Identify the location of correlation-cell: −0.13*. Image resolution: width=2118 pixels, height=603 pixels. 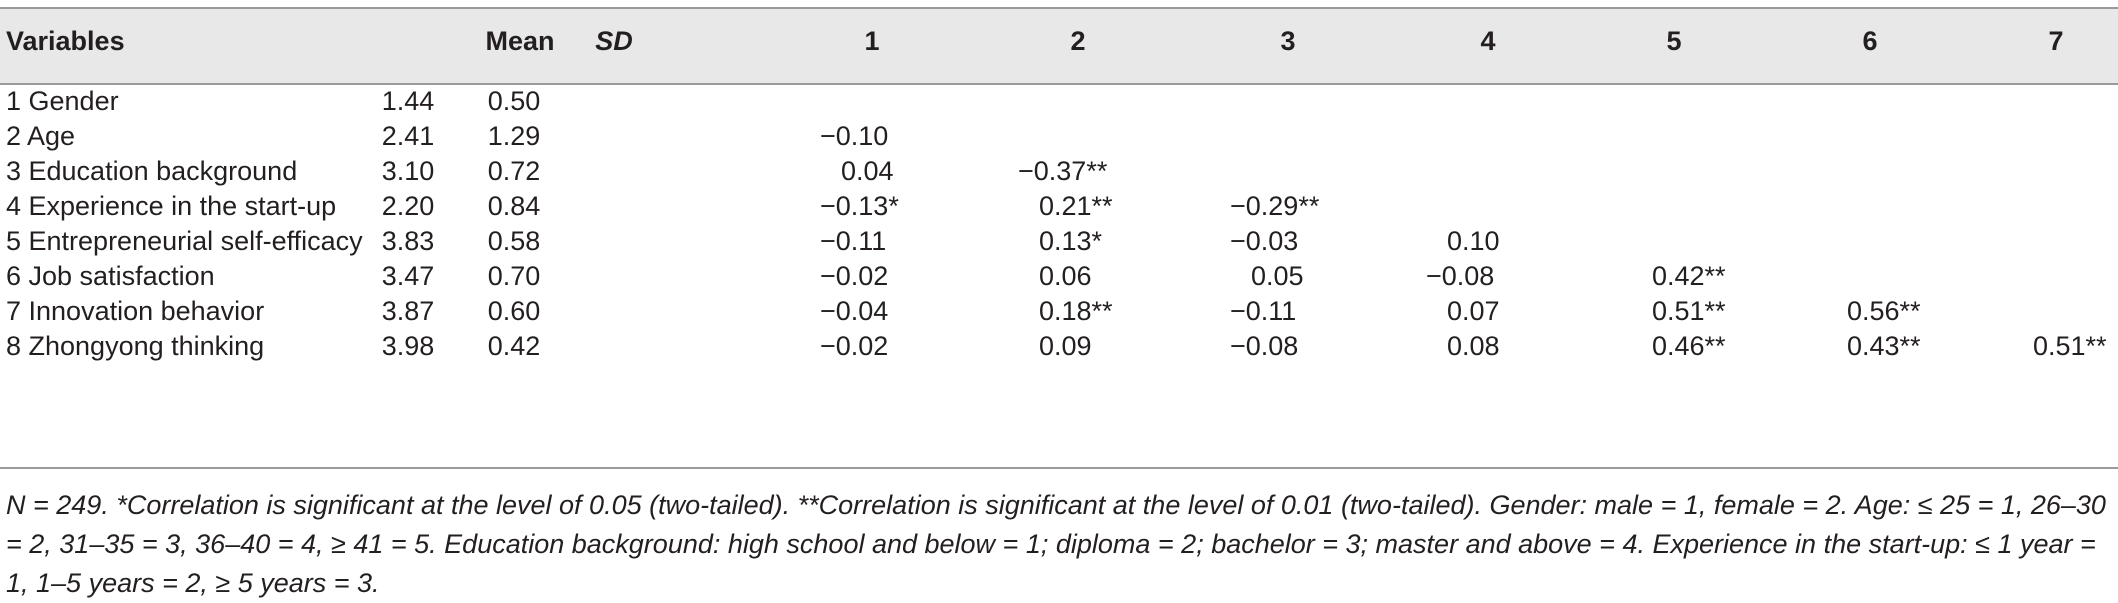
(859, 206).